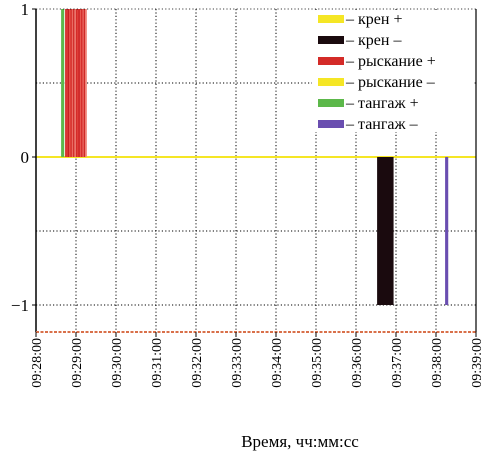 This screenshot has height=453, width=493. I want to click on x-tick-label: 09:38:00, so click(437, 363).